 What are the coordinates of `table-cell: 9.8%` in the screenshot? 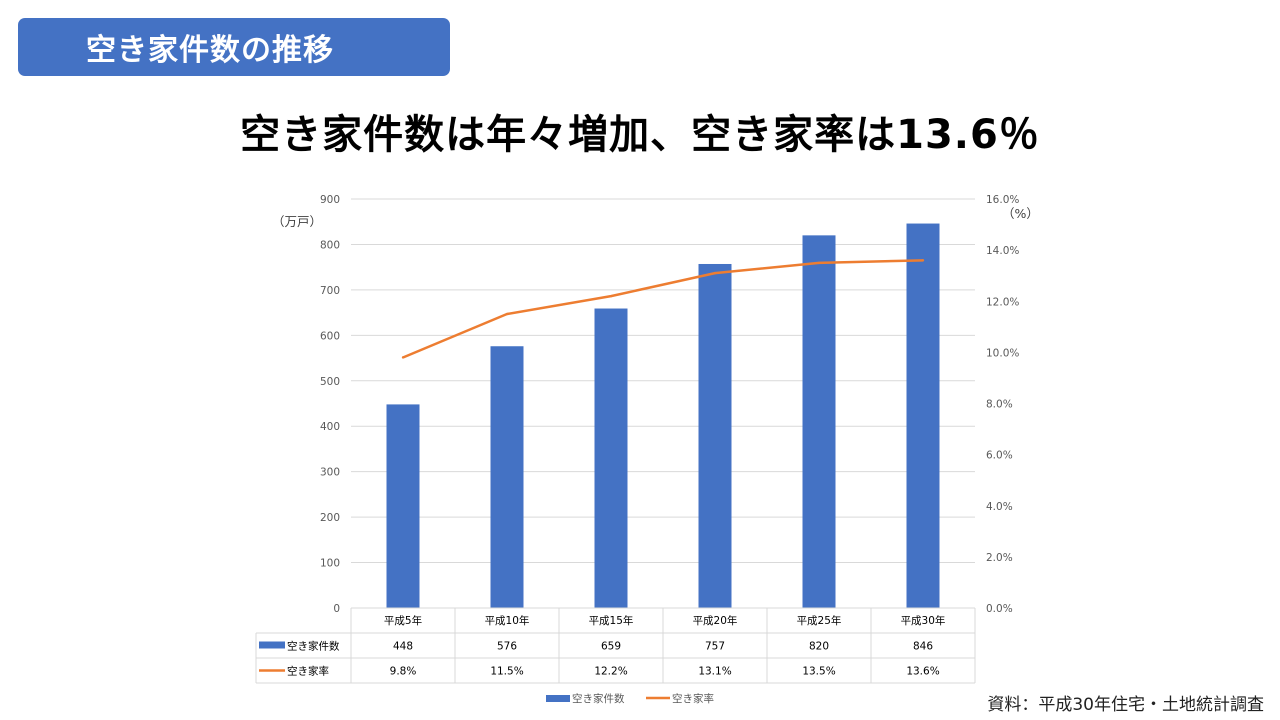 It's located at (403, 672).